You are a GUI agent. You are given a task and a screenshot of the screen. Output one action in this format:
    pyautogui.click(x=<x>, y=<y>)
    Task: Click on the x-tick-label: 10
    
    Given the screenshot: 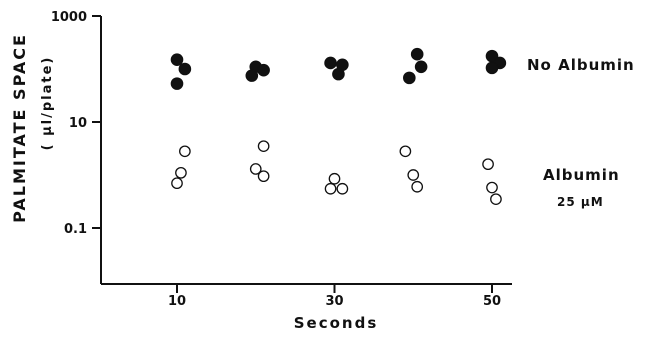 What is the action you would take?
    pyautogui.click(x=177, y=301)
    